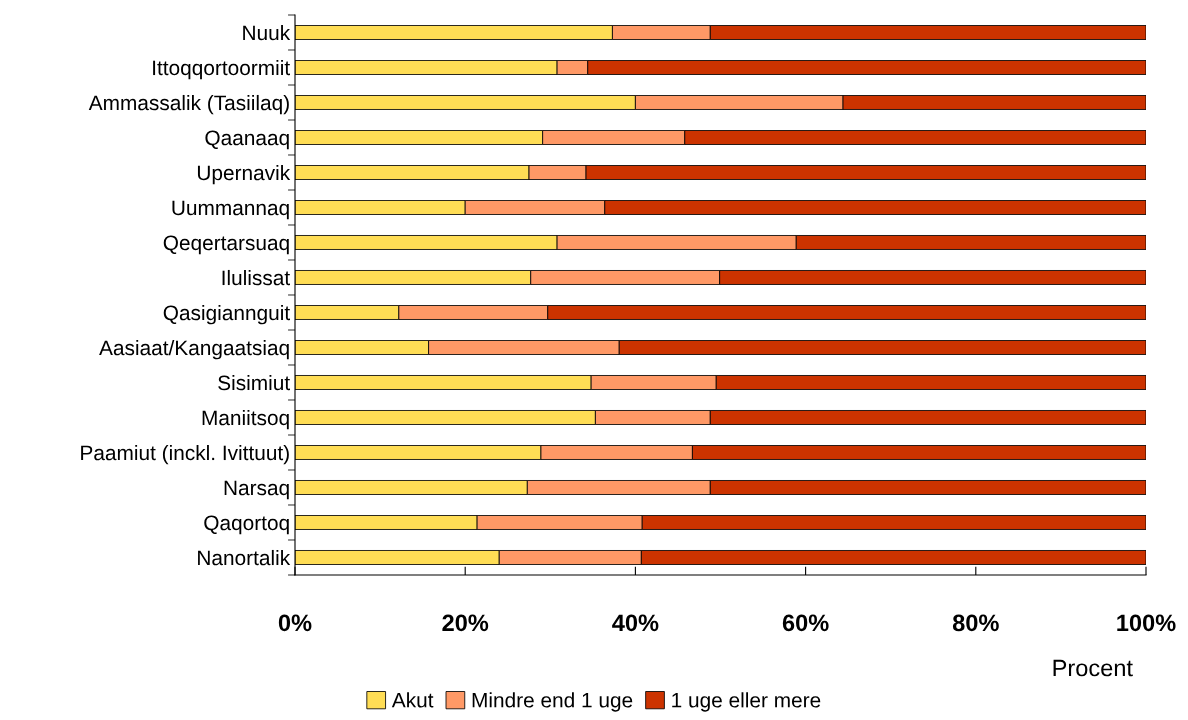  I want to click on y-tick-label: Upernavik, so click(244, 174).